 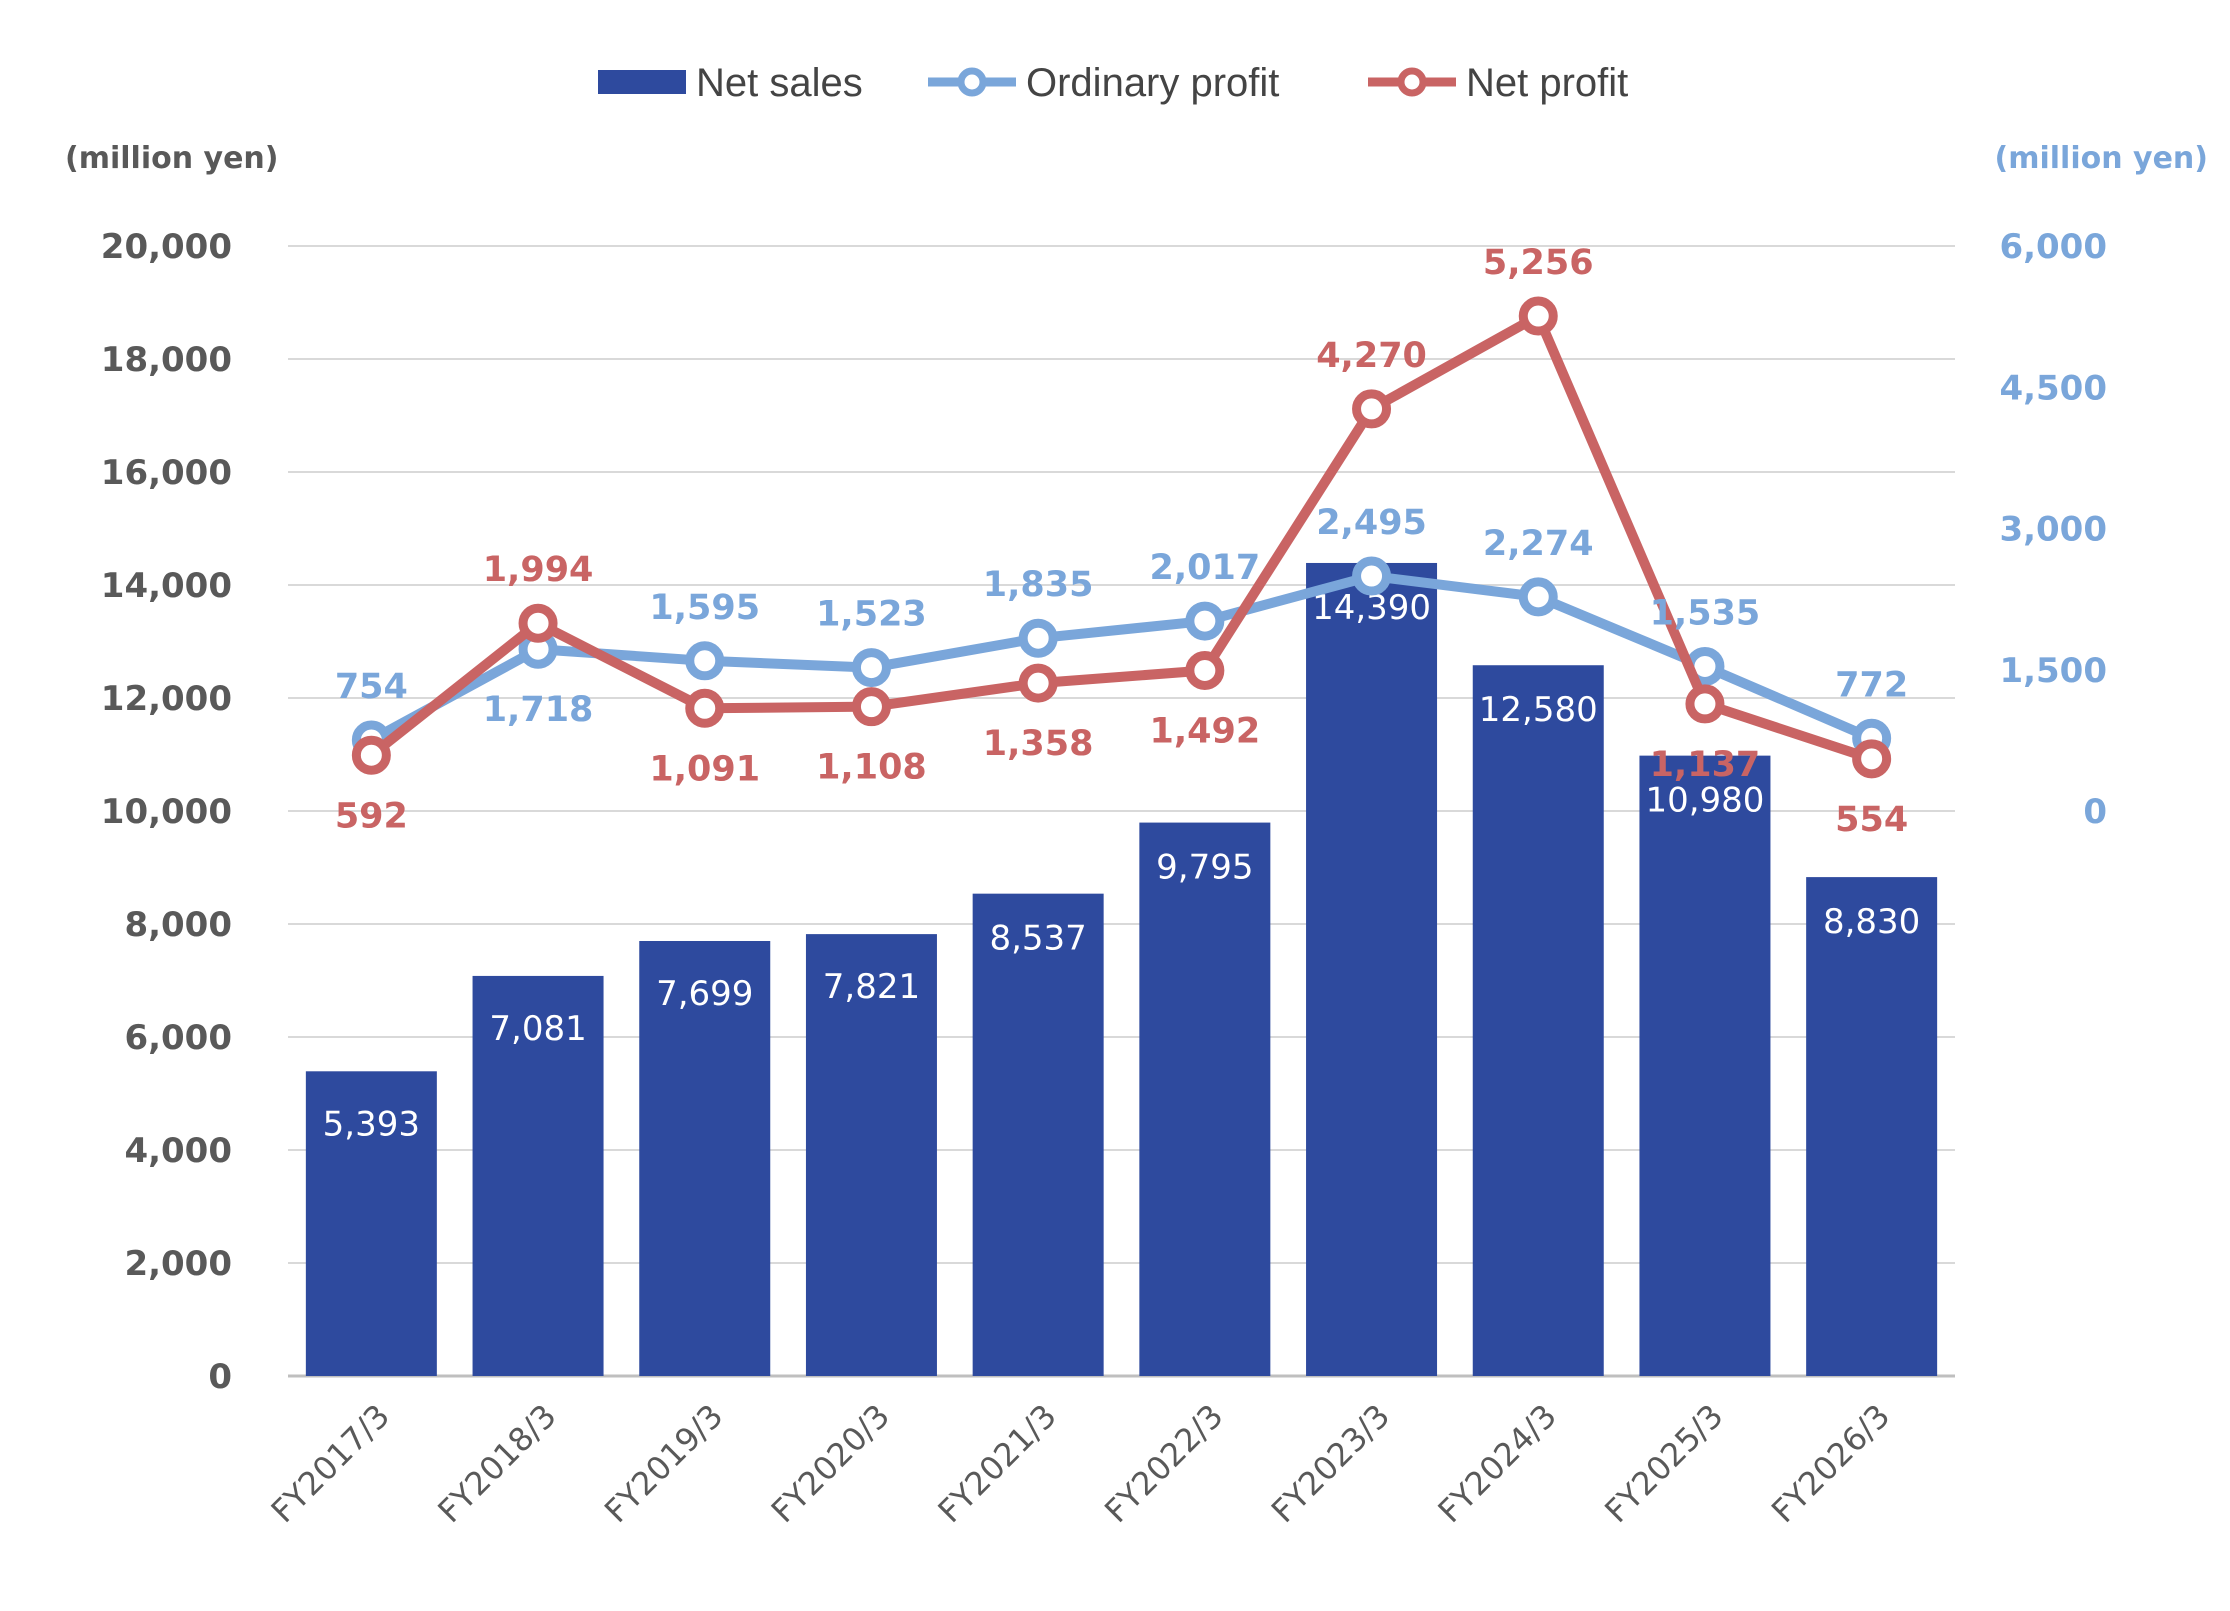 I want to click on label-ordinary-profit: 1,535, so click(x=1705, y=613).